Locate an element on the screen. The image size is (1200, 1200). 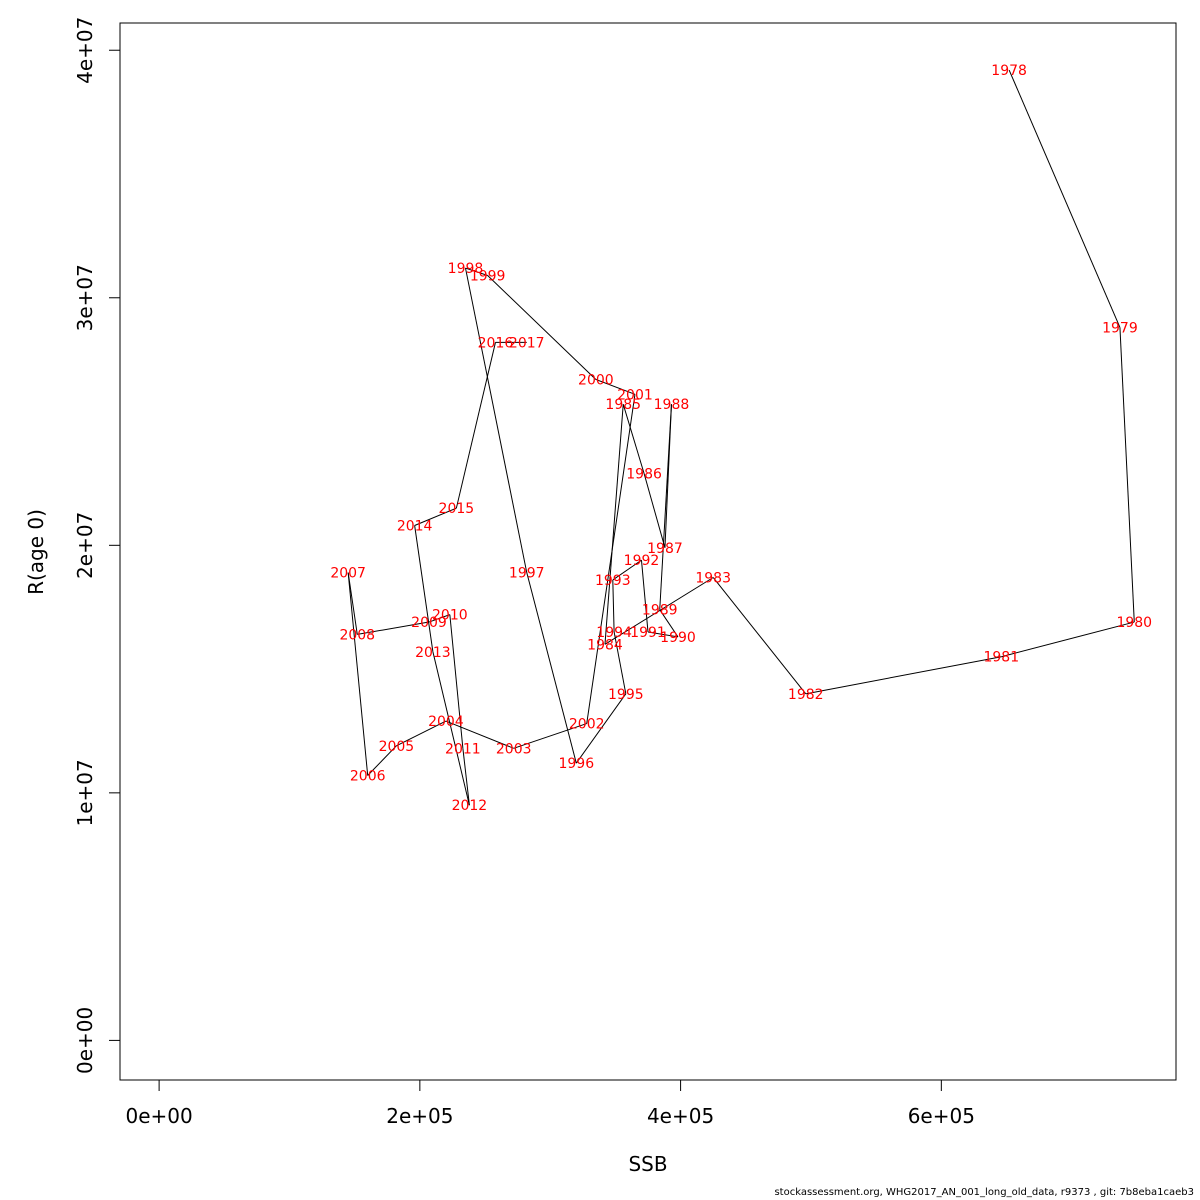
point-label: 2010 is located at coordinates (450, 616).